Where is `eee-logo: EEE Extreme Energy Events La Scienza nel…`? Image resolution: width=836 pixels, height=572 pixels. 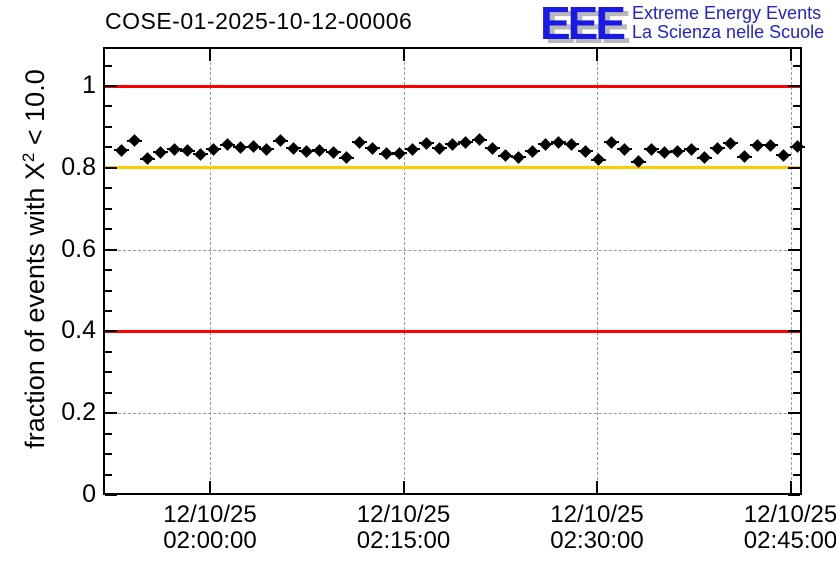
eee-logo: EEE Extreme Energy Events La Scienza nel… is located at coordinates (688, 24).